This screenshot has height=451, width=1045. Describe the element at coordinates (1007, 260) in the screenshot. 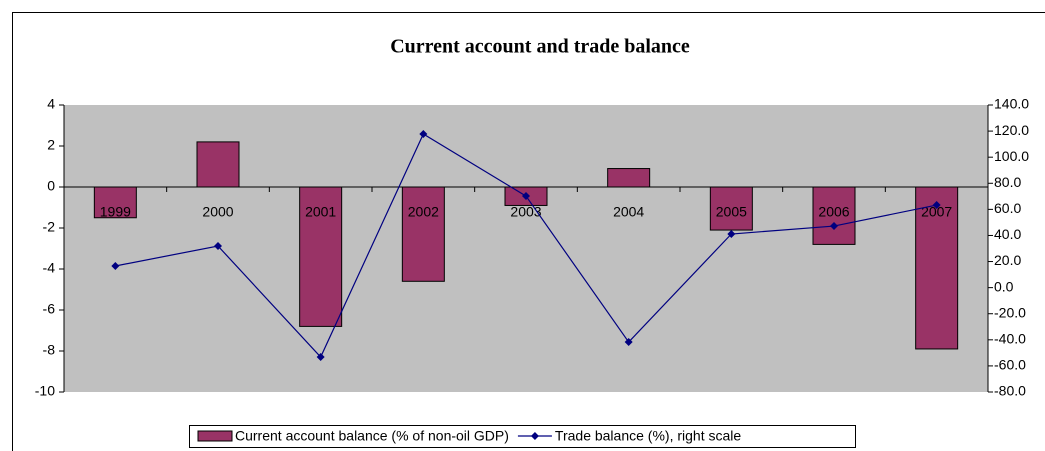

I see `y2-tick-label: 20.0` at that location.